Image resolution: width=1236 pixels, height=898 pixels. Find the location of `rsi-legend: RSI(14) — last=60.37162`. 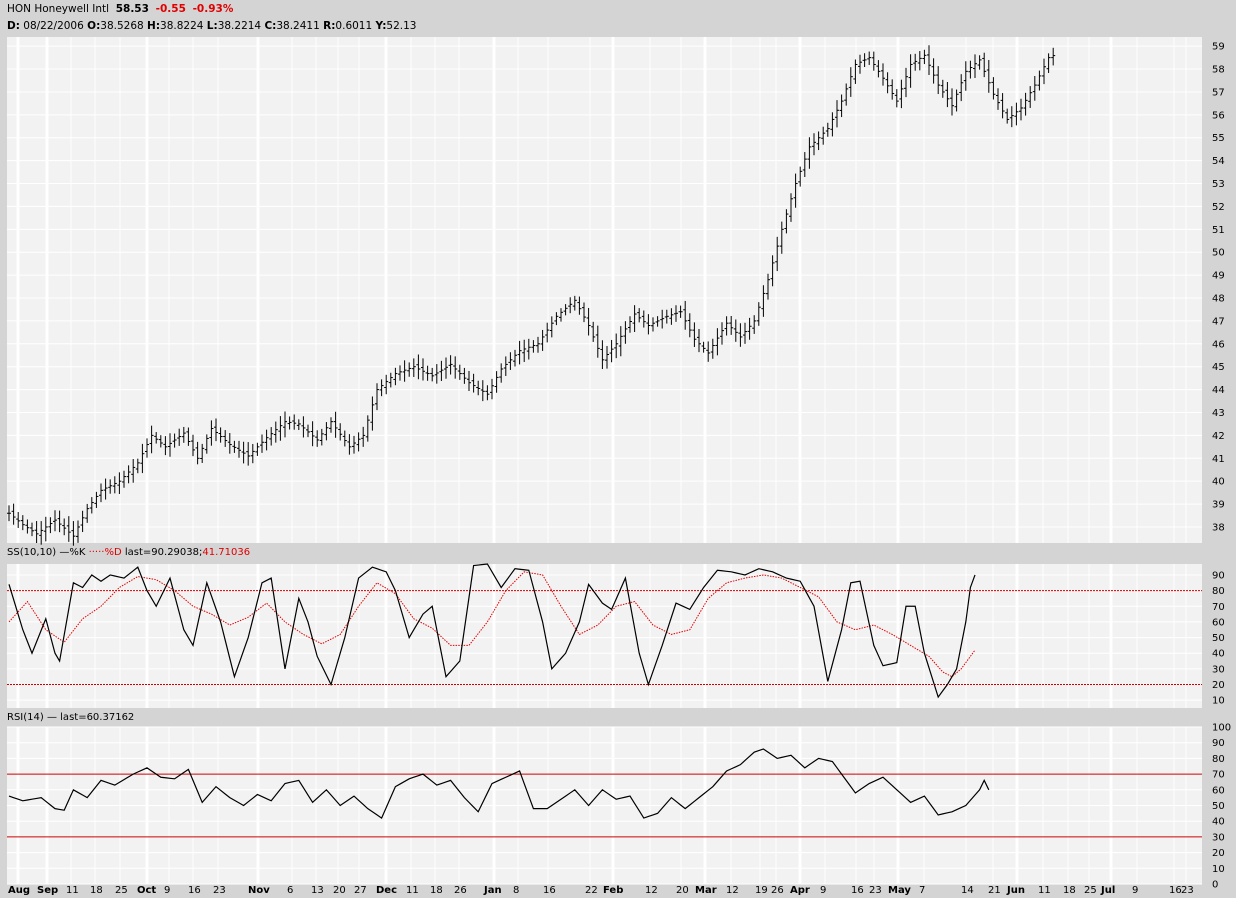

rsi-legend: RSI(14) — last=60.37162 is located at coordinates (70, 717).